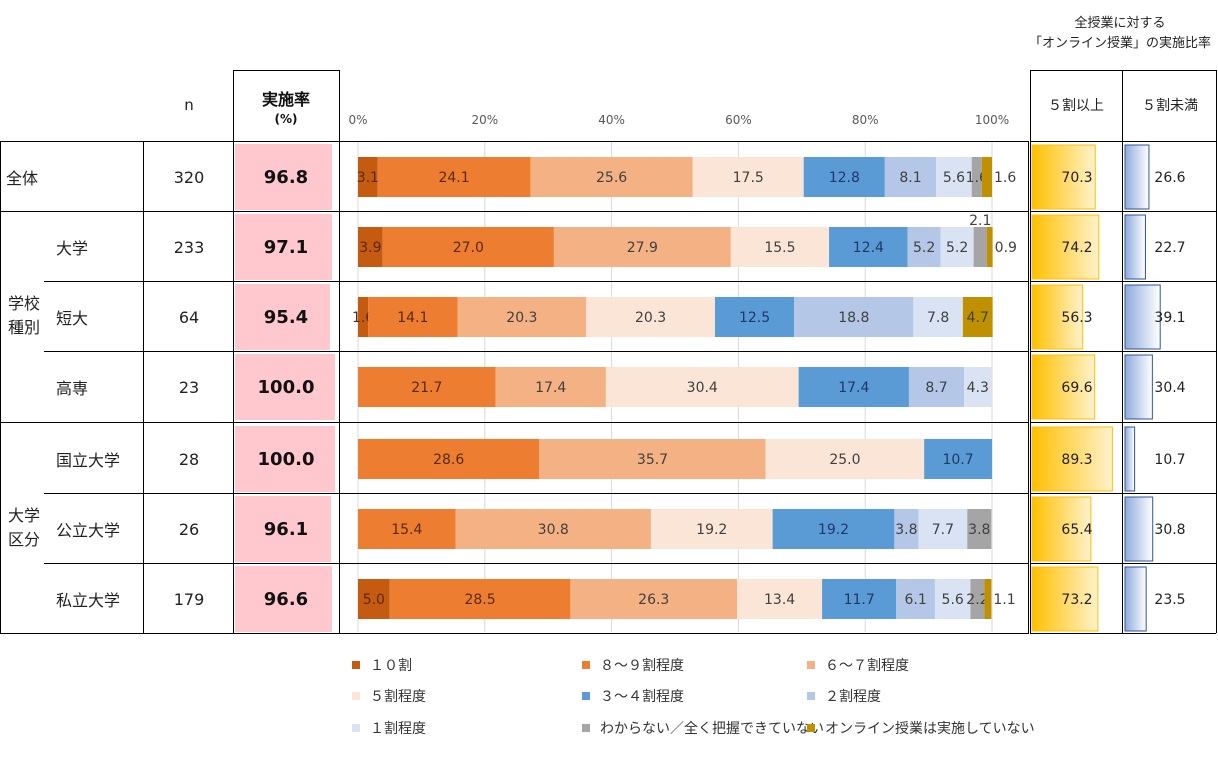  What do you see at coordinates (833, 530) in the screenshot?
I see `bar-data-label: 19.2` at bounding box center [833, 530].